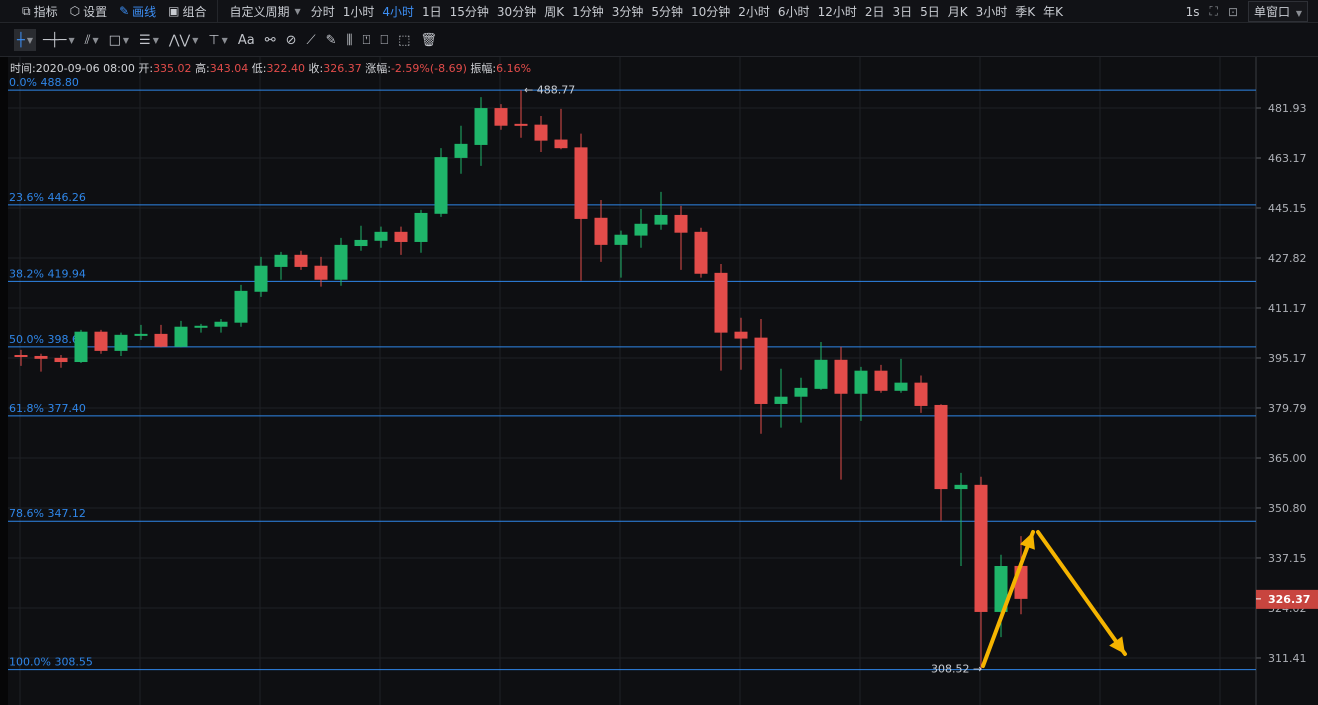  What do you see at coordinates (483, 68) in the screenshot?
I see `amplitude-label: 振幅:` at bounding box center [483, 68].